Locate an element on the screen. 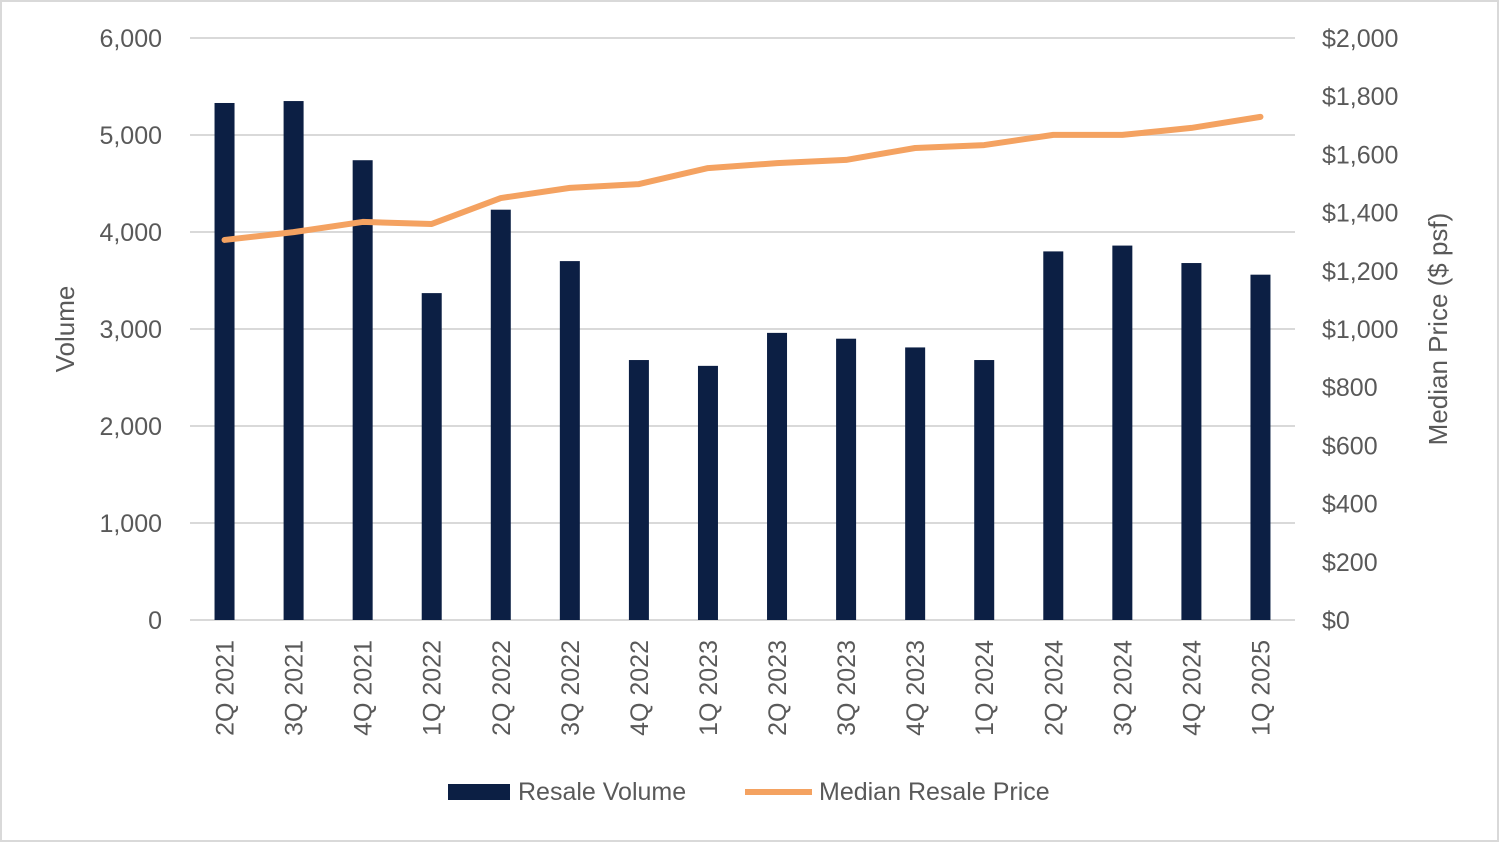 The width and height of the screenshot is (1499, 842). x-tick-label: 4Q 2023 is located at coordinates (916, 688).